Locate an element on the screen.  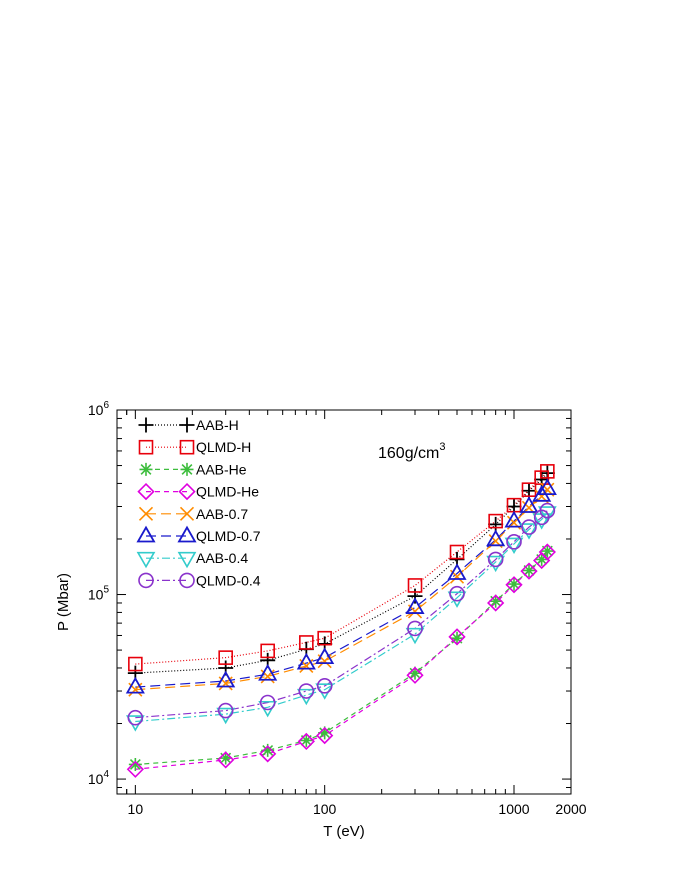
legend-entry: AAB-0.7 is located at coordinates (193, 514).